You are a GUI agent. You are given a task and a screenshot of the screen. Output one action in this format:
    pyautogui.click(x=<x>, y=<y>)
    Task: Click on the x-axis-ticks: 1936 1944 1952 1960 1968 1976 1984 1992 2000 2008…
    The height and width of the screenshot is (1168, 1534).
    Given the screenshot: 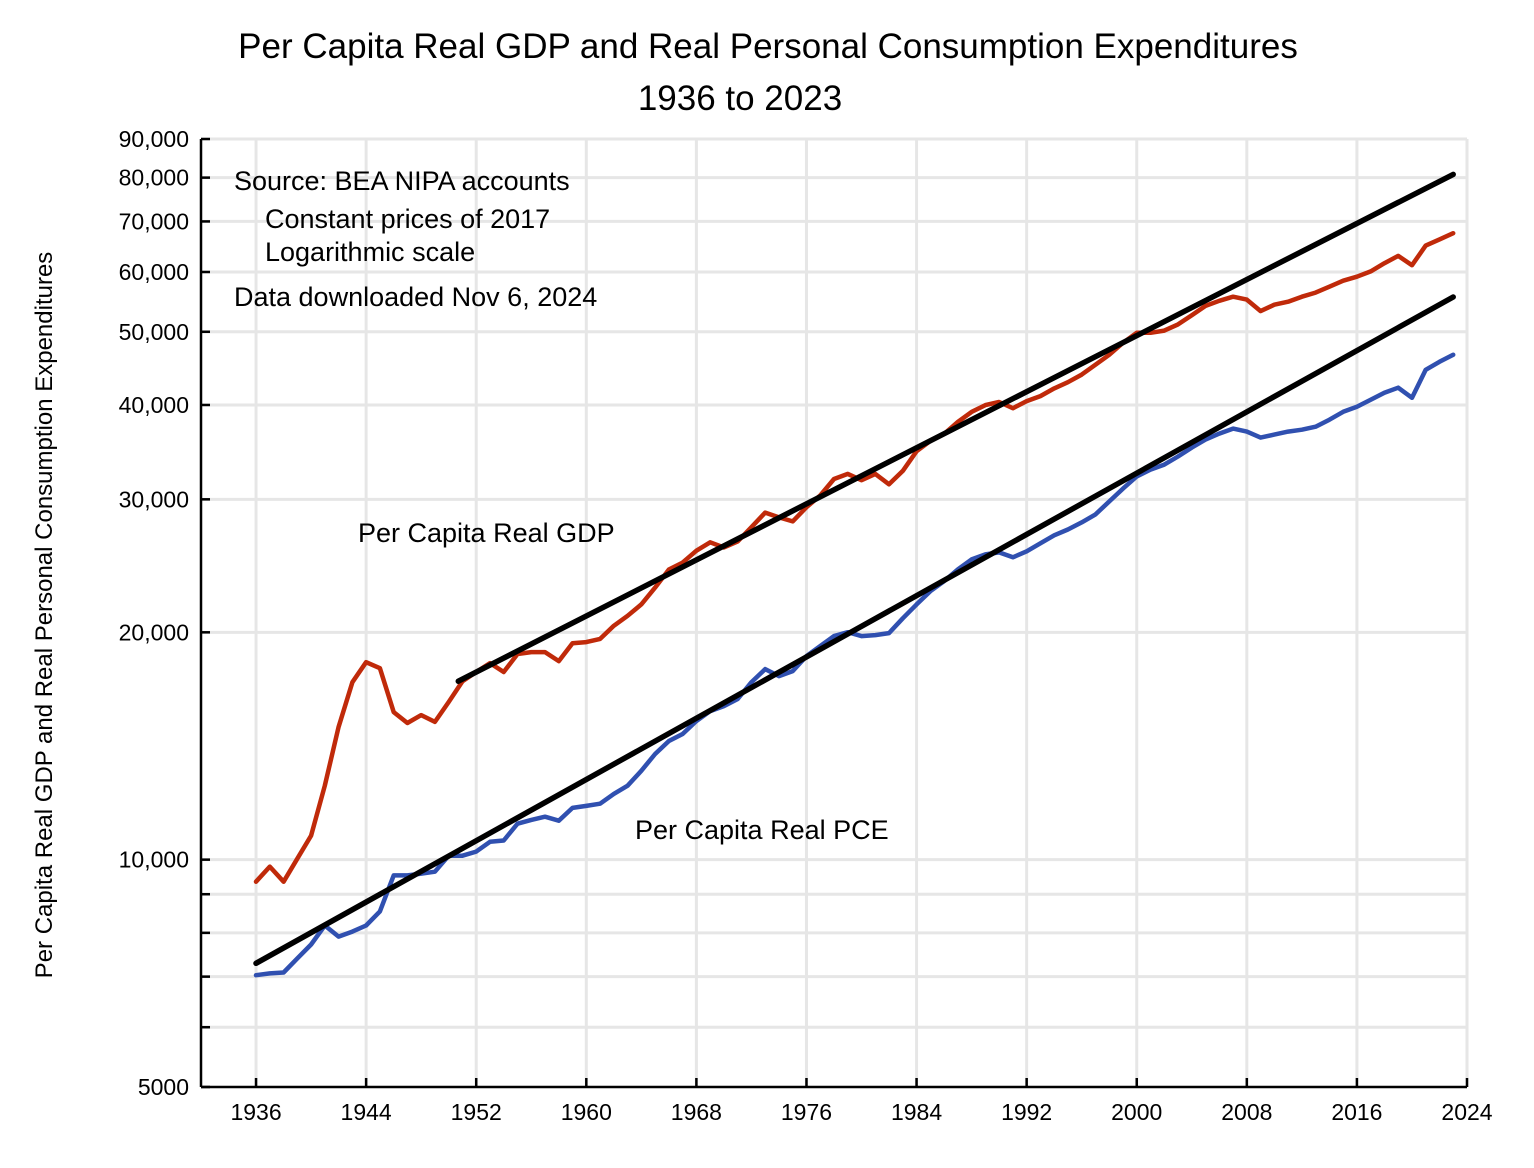 What is the action you would take?
    pyautogui.click(x=861, y=1101)
    